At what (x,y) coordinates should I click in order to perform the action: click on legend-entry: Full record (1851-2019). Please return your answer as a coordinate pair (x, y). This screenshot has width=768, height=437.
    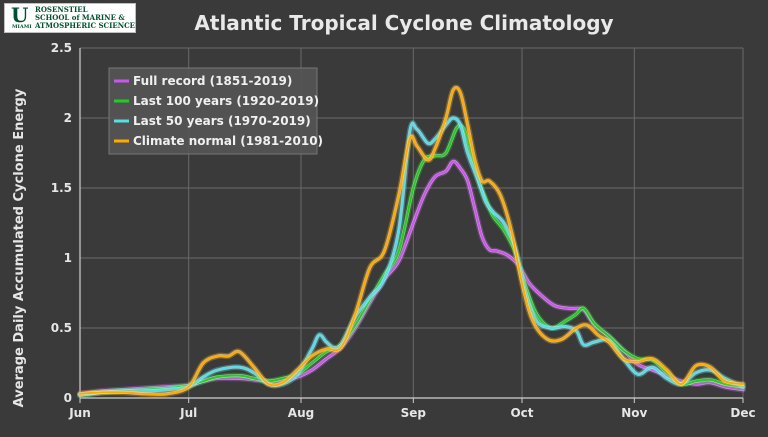
    Looking at the image, I should click on (203, 81).